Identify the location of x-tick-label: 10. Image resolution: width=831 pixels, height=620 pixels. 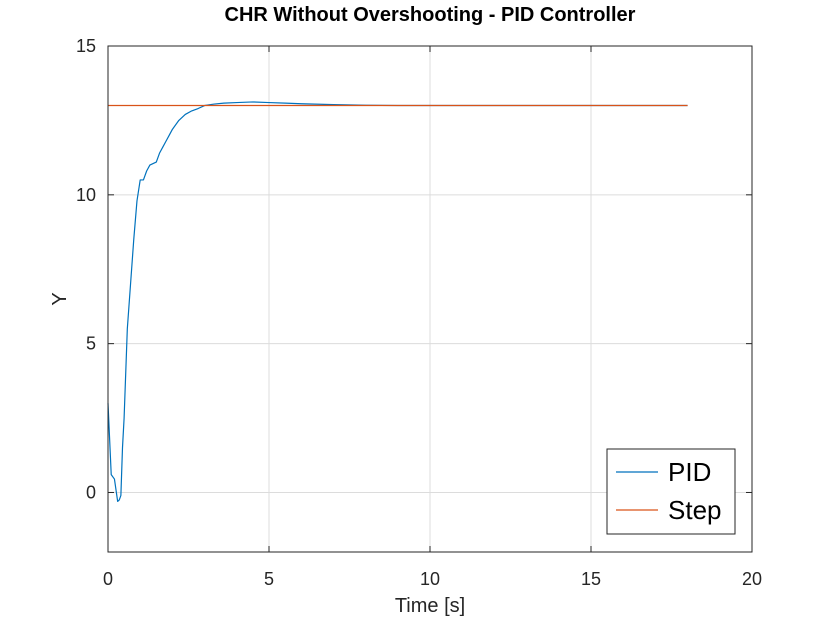
(430, 579).